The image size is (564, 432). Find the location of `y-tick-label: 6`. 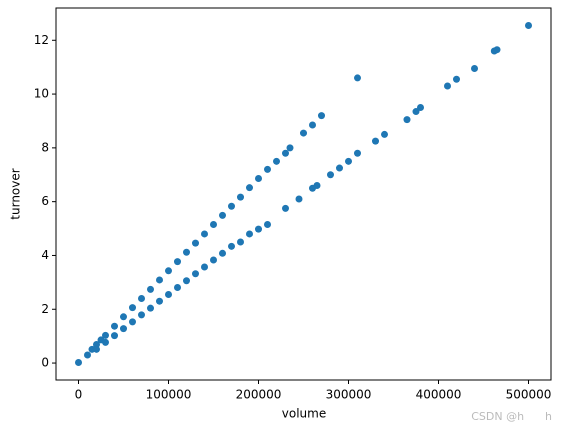

y-tick-label: 6 is located at coordinates (45, 201).